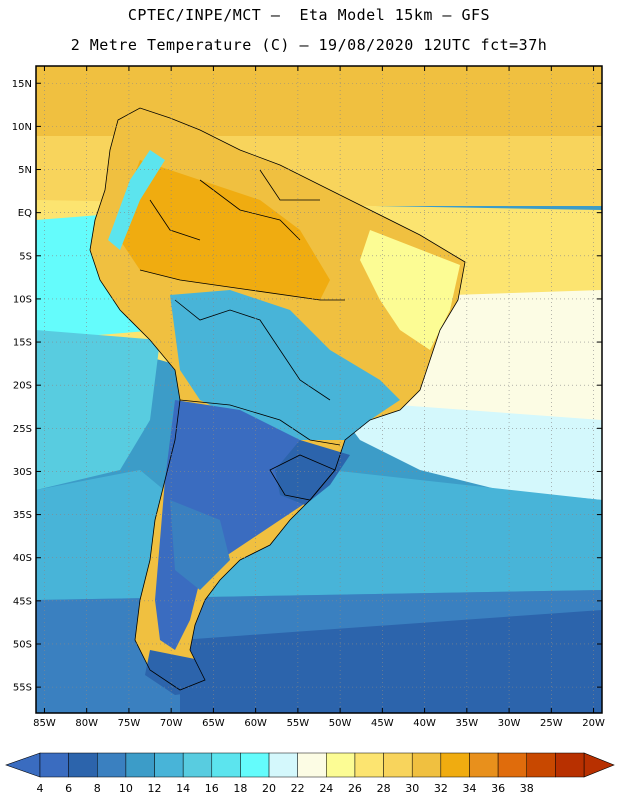  I want to click on colorbar-label: 8, so click(97, 788).